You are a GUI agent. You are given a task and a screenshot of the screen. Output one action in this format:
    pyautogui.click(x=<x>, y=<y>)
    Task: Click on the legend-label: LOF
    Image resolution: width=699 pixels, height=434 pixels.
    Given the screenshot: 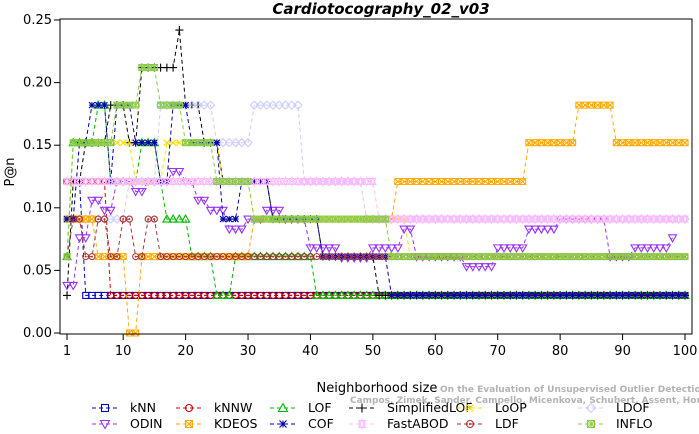 What is the action you would take?
    pyautogui.click(x=320, y=407)
    